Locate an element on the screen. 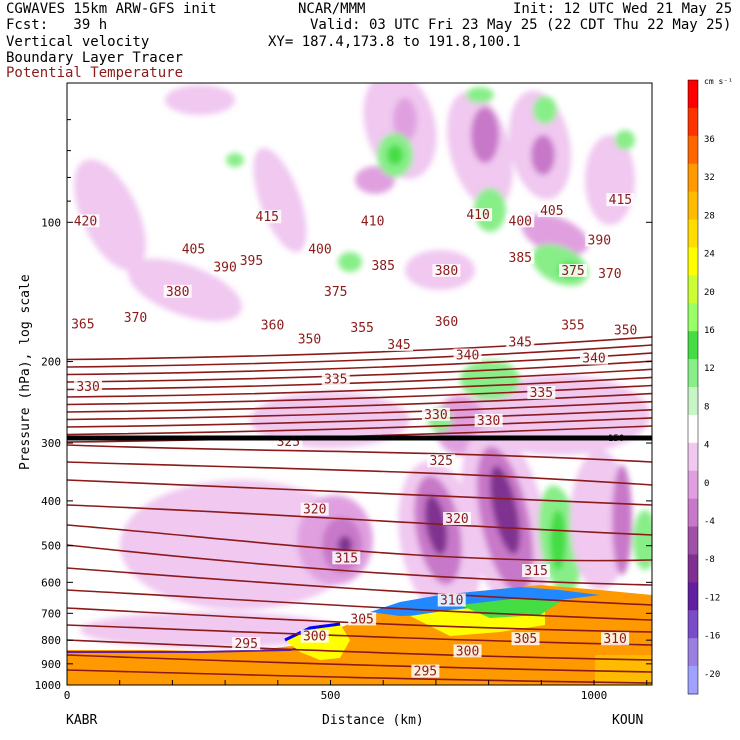 Image resolution: width=740 pixels, height=740 pixels. theta-label: 350 is located at coordinates (625, 330).